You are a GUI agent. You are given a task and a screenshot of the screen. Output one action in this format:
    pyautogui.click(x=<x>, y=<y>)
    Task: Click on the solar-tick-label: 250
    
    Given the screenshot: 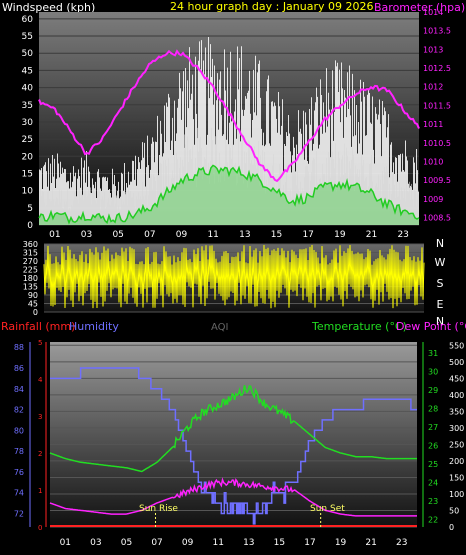 What is the action you would take?
    pyautogui.click(x=456, y=444)
    